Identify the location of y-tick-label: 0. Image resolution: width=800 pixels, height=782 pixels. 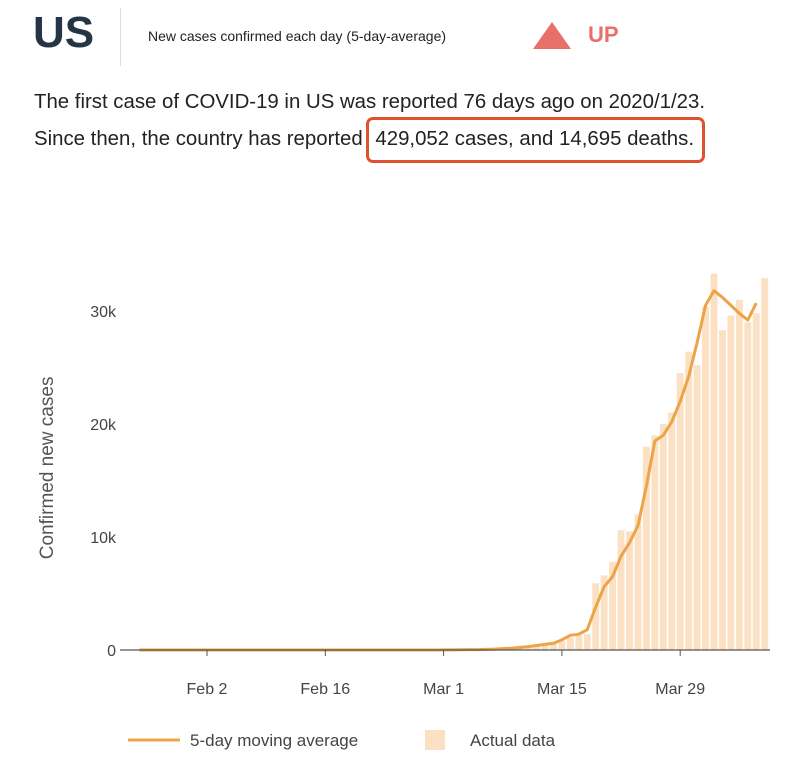
(111, 651).